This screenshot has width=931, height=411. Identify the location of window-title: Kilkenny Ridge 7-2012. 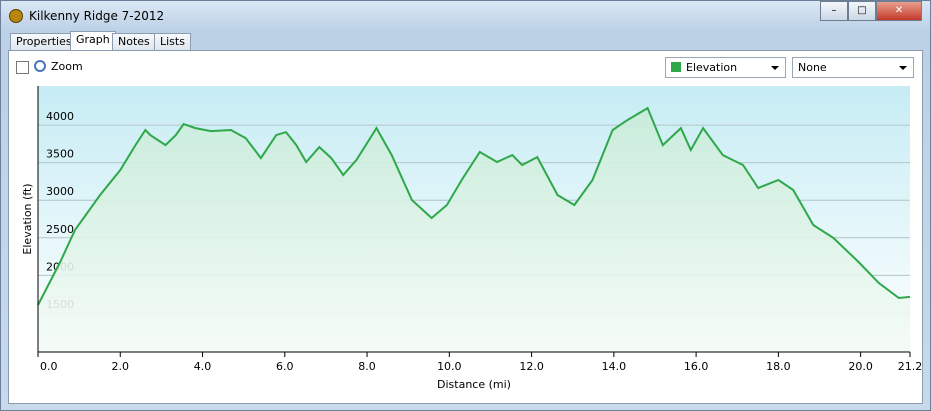
(97, 16).